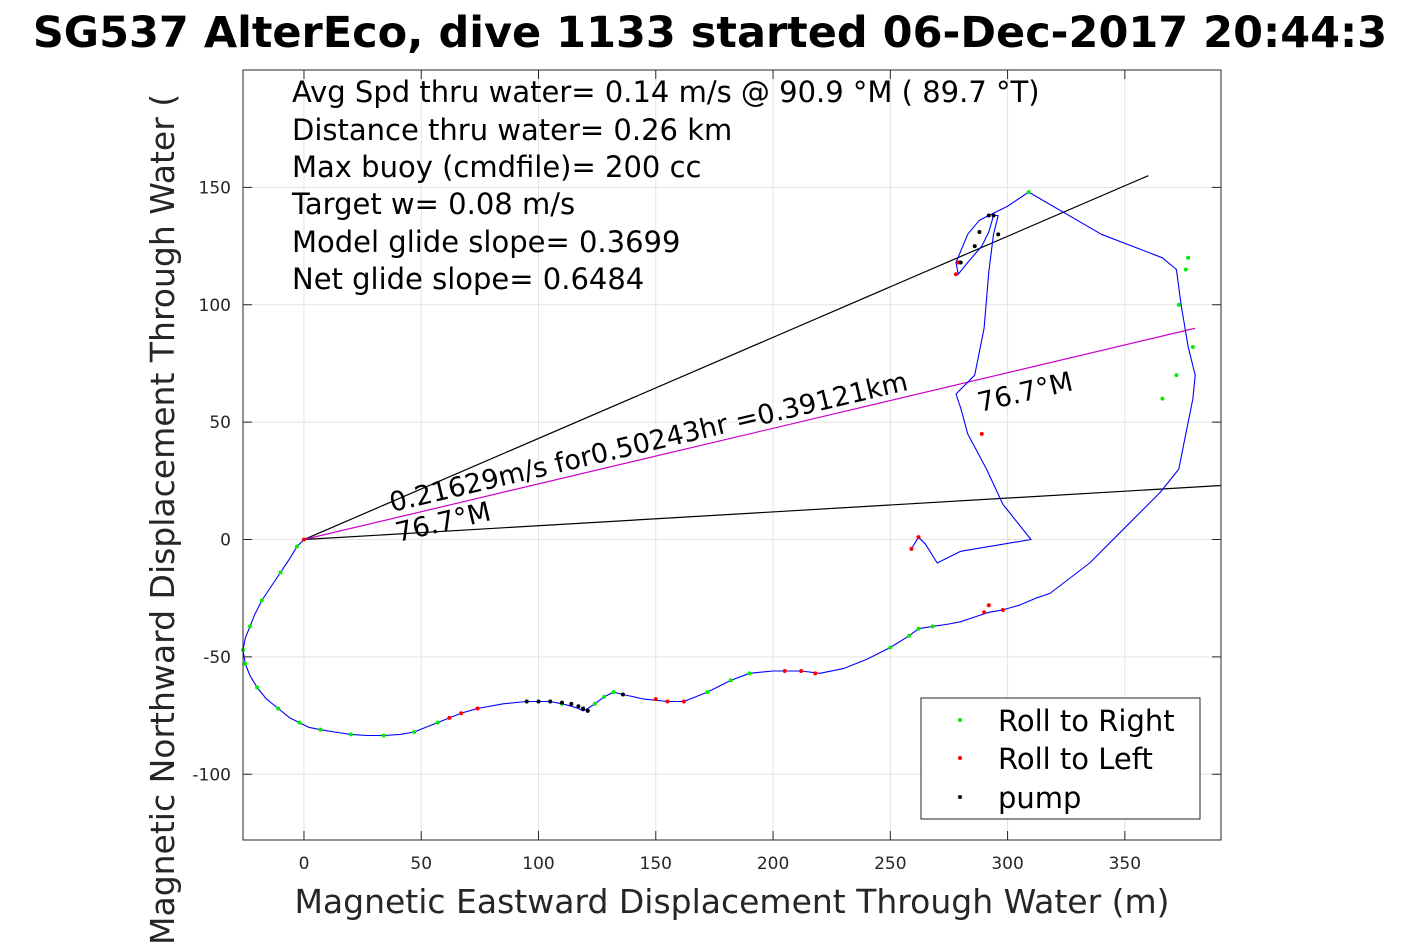 Image resolution: width=1417 pixels, height=945 pixels. What do you see at coordinates (225, 541) in the screenshot?
I see `y-tick-label: 0` at bounding box center [225, 541].